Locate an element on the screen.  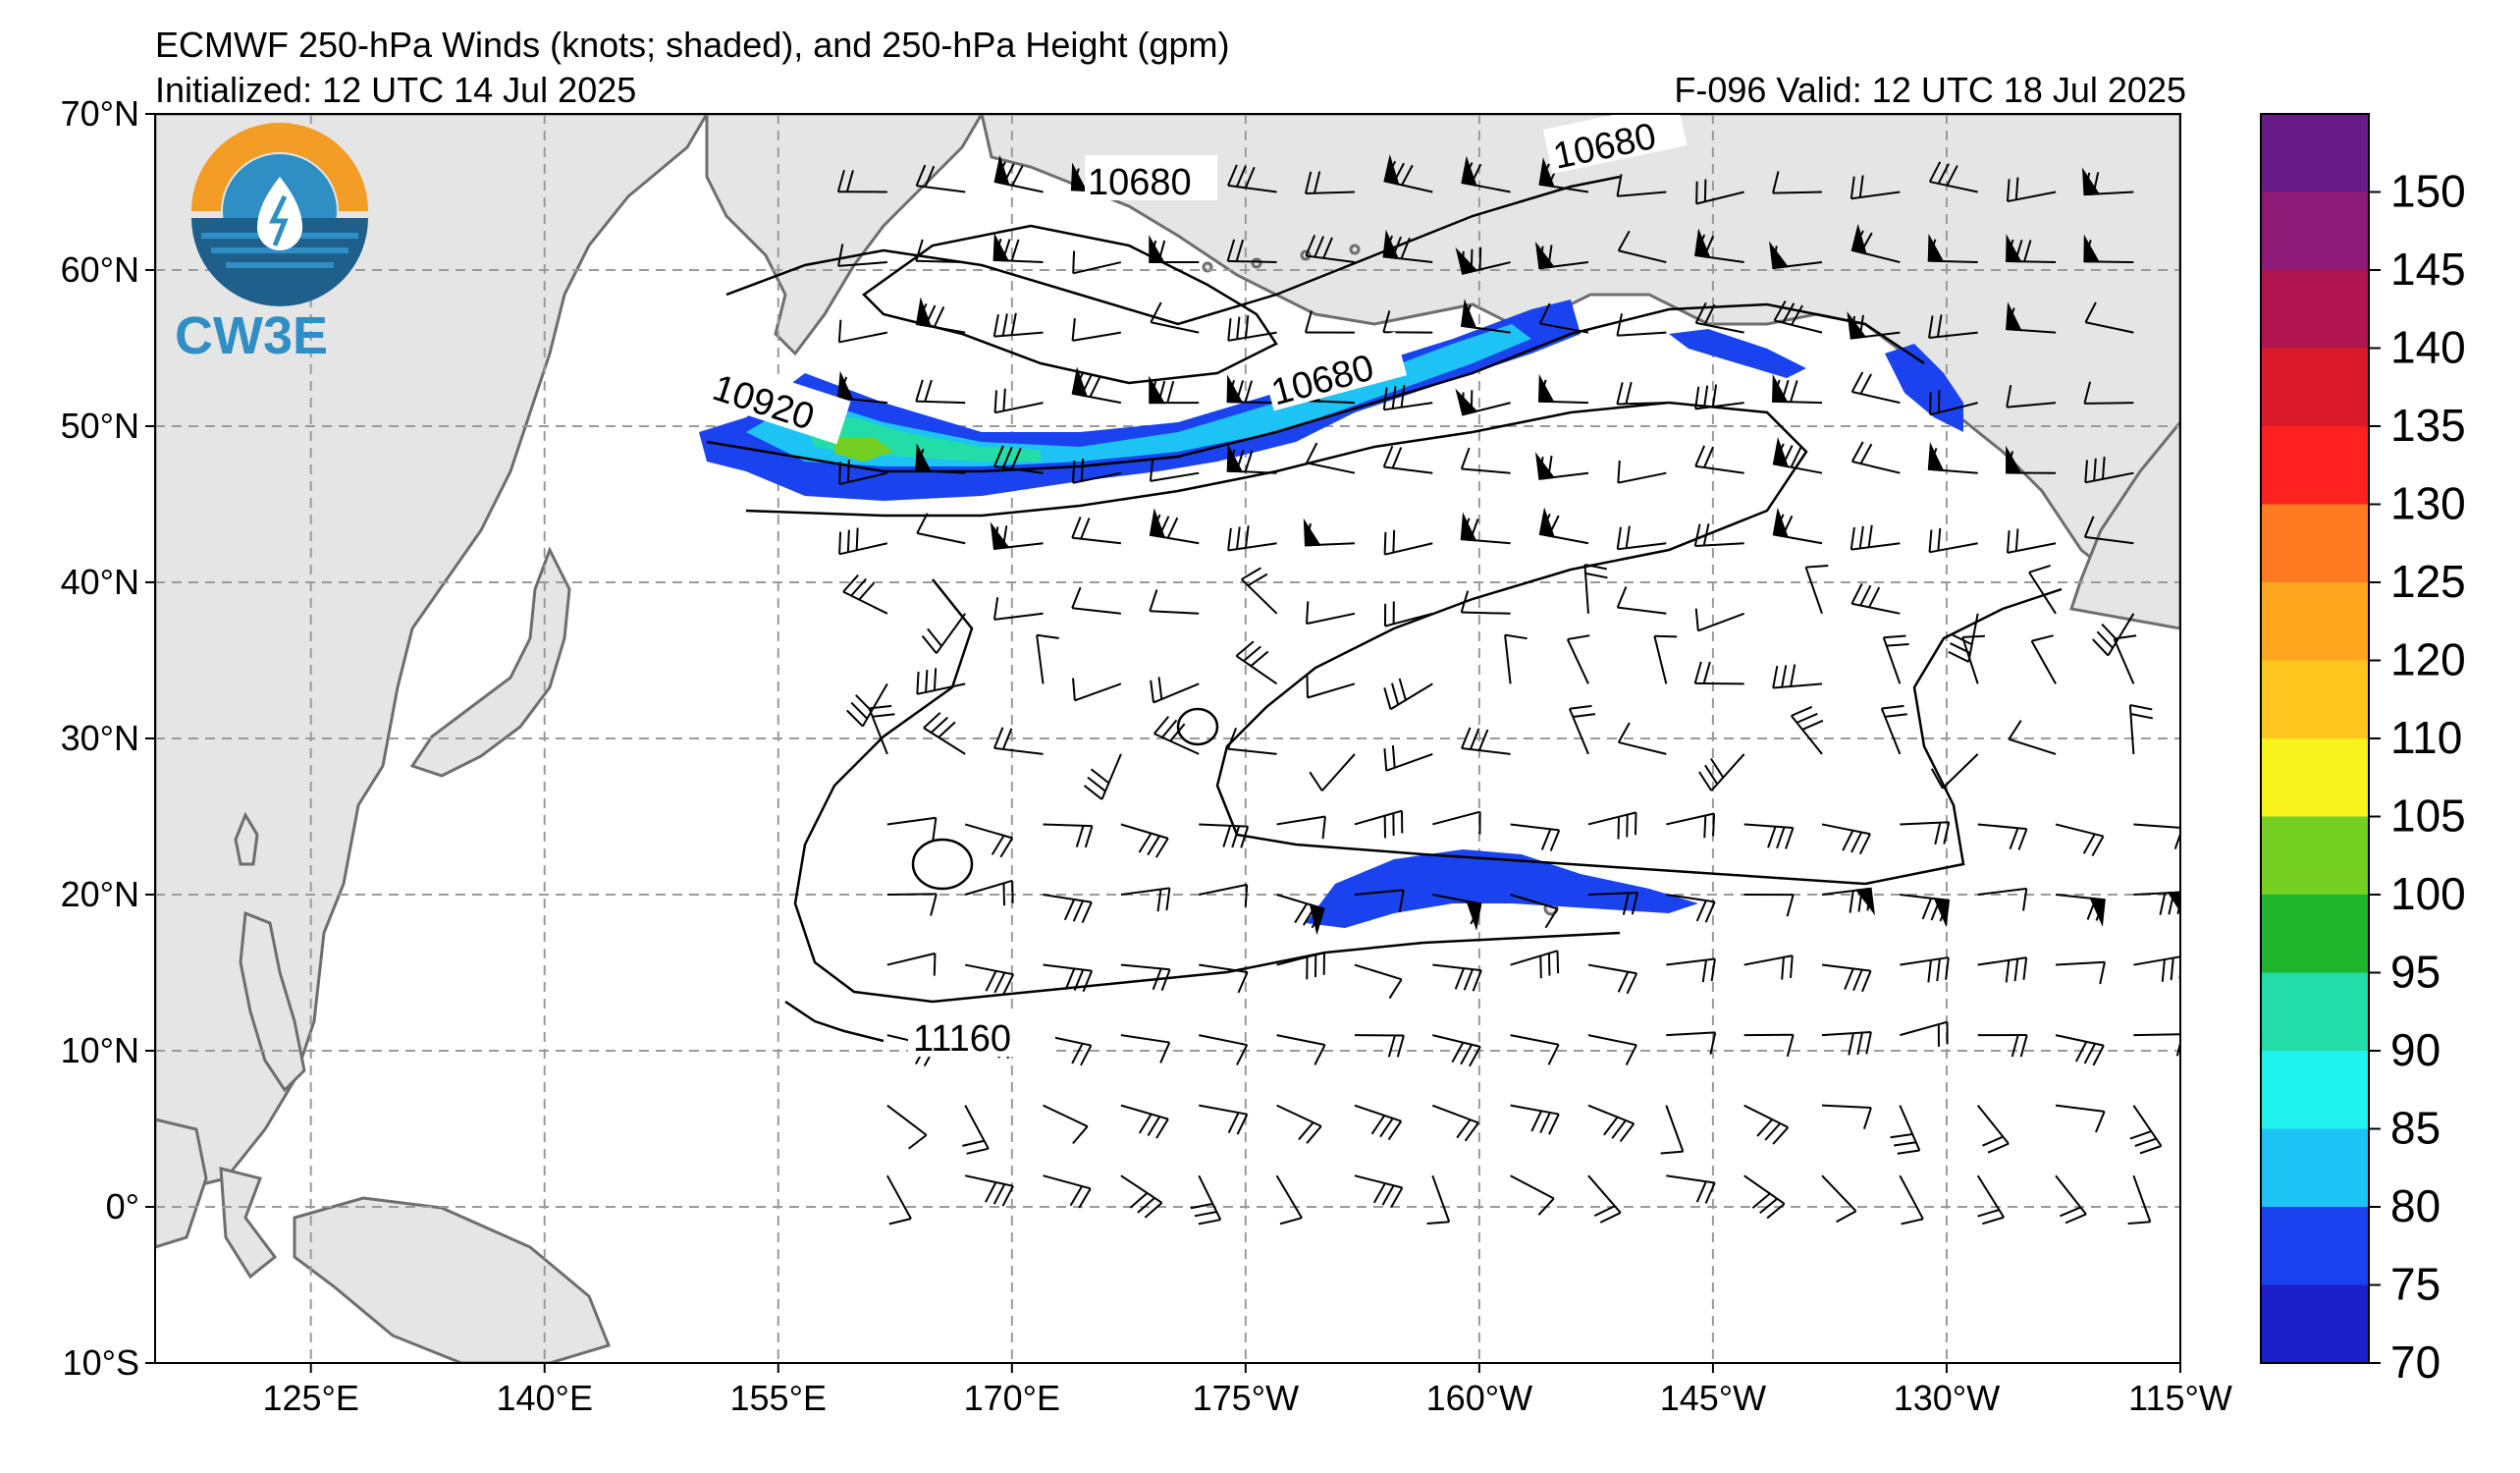
height-contour-small-ring is located at coordinates (1197, 726).